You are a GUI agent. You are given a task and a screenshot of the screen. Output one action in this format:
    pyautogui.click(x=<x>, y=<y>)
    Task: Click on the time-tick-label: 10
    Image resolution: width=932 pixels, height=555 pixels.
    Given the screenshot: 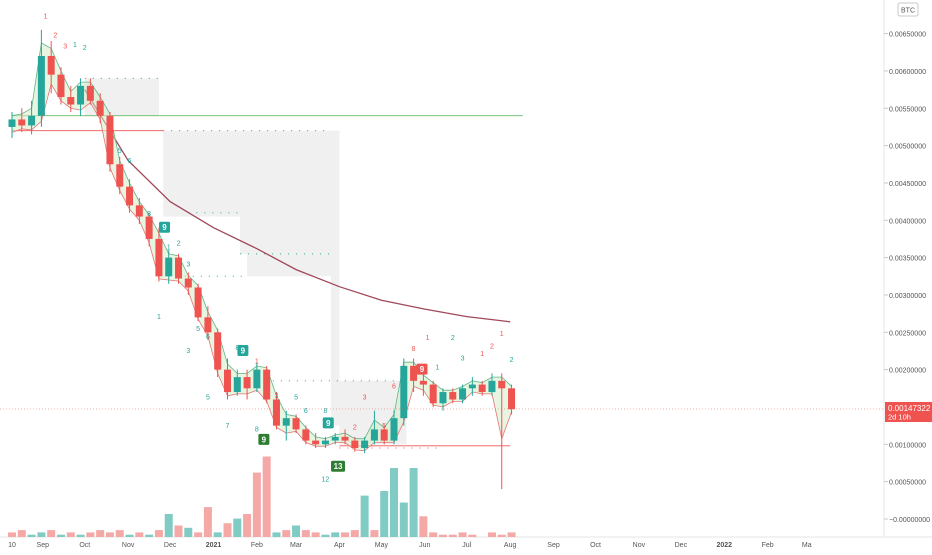 What is the action you would take?
    pyautogui.click(x=12, y=545)
    